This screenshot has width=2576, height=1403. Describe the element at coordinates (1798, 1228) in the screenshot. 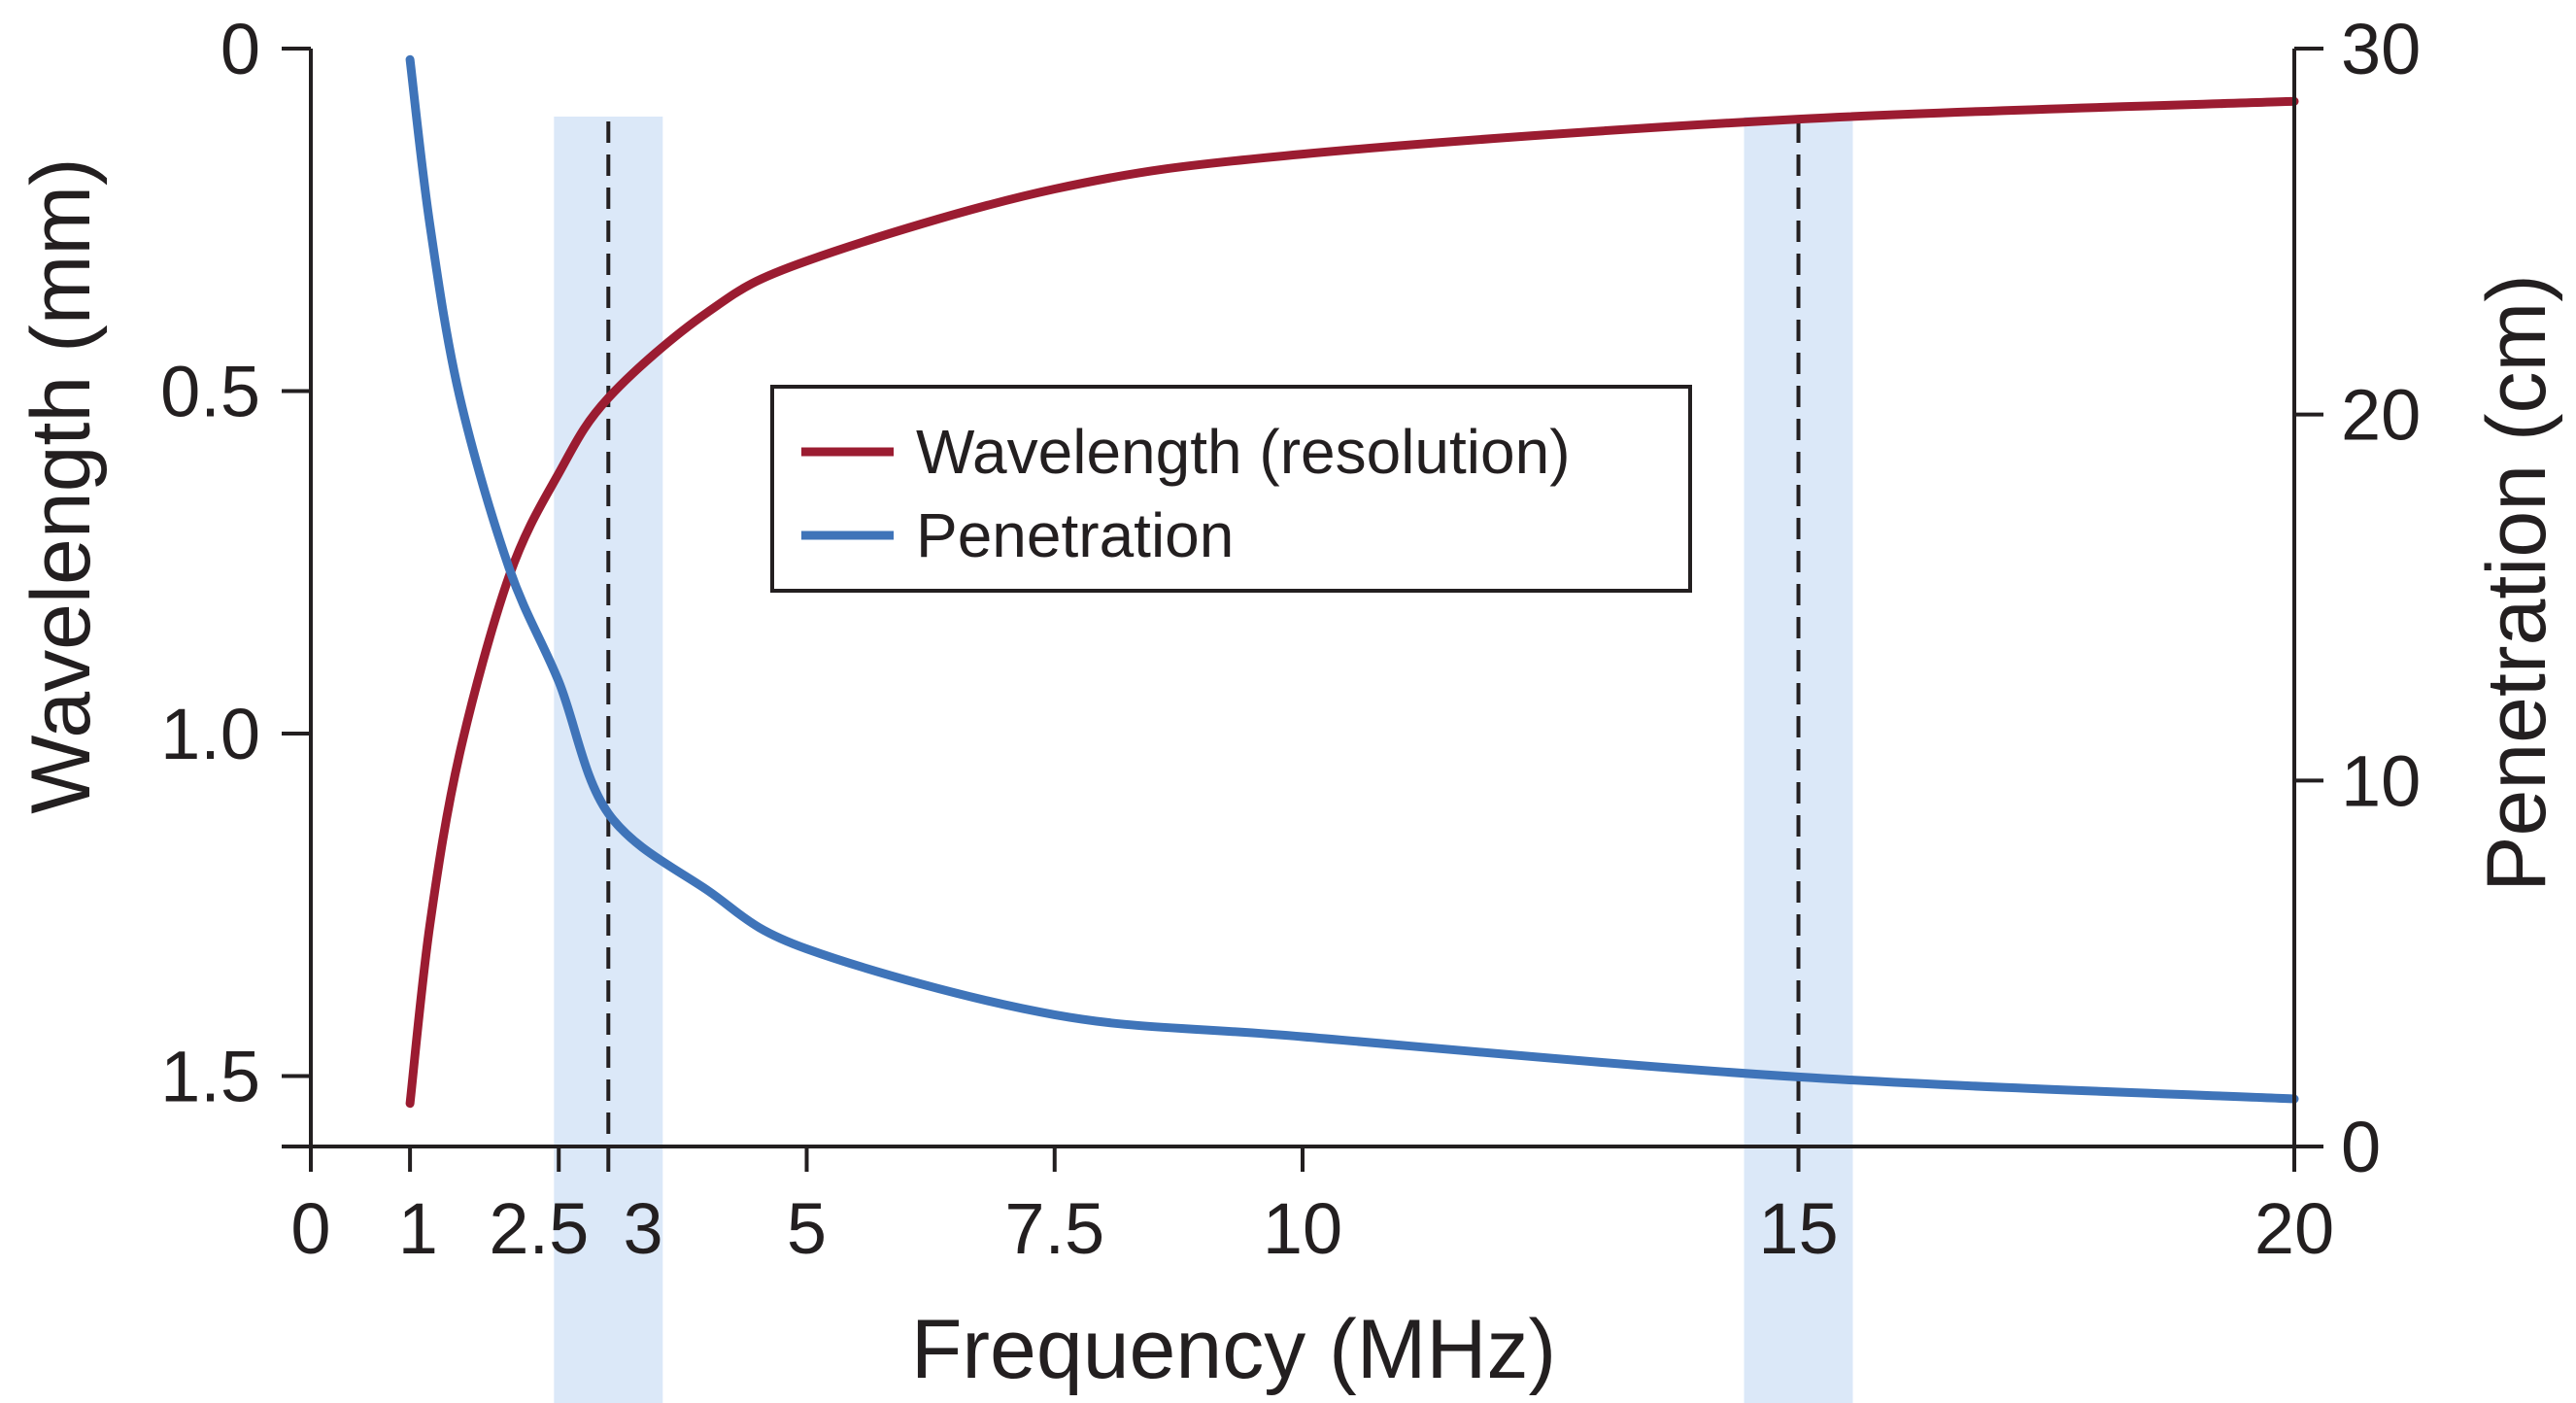

I see `x-tick-label: 15` at that location.